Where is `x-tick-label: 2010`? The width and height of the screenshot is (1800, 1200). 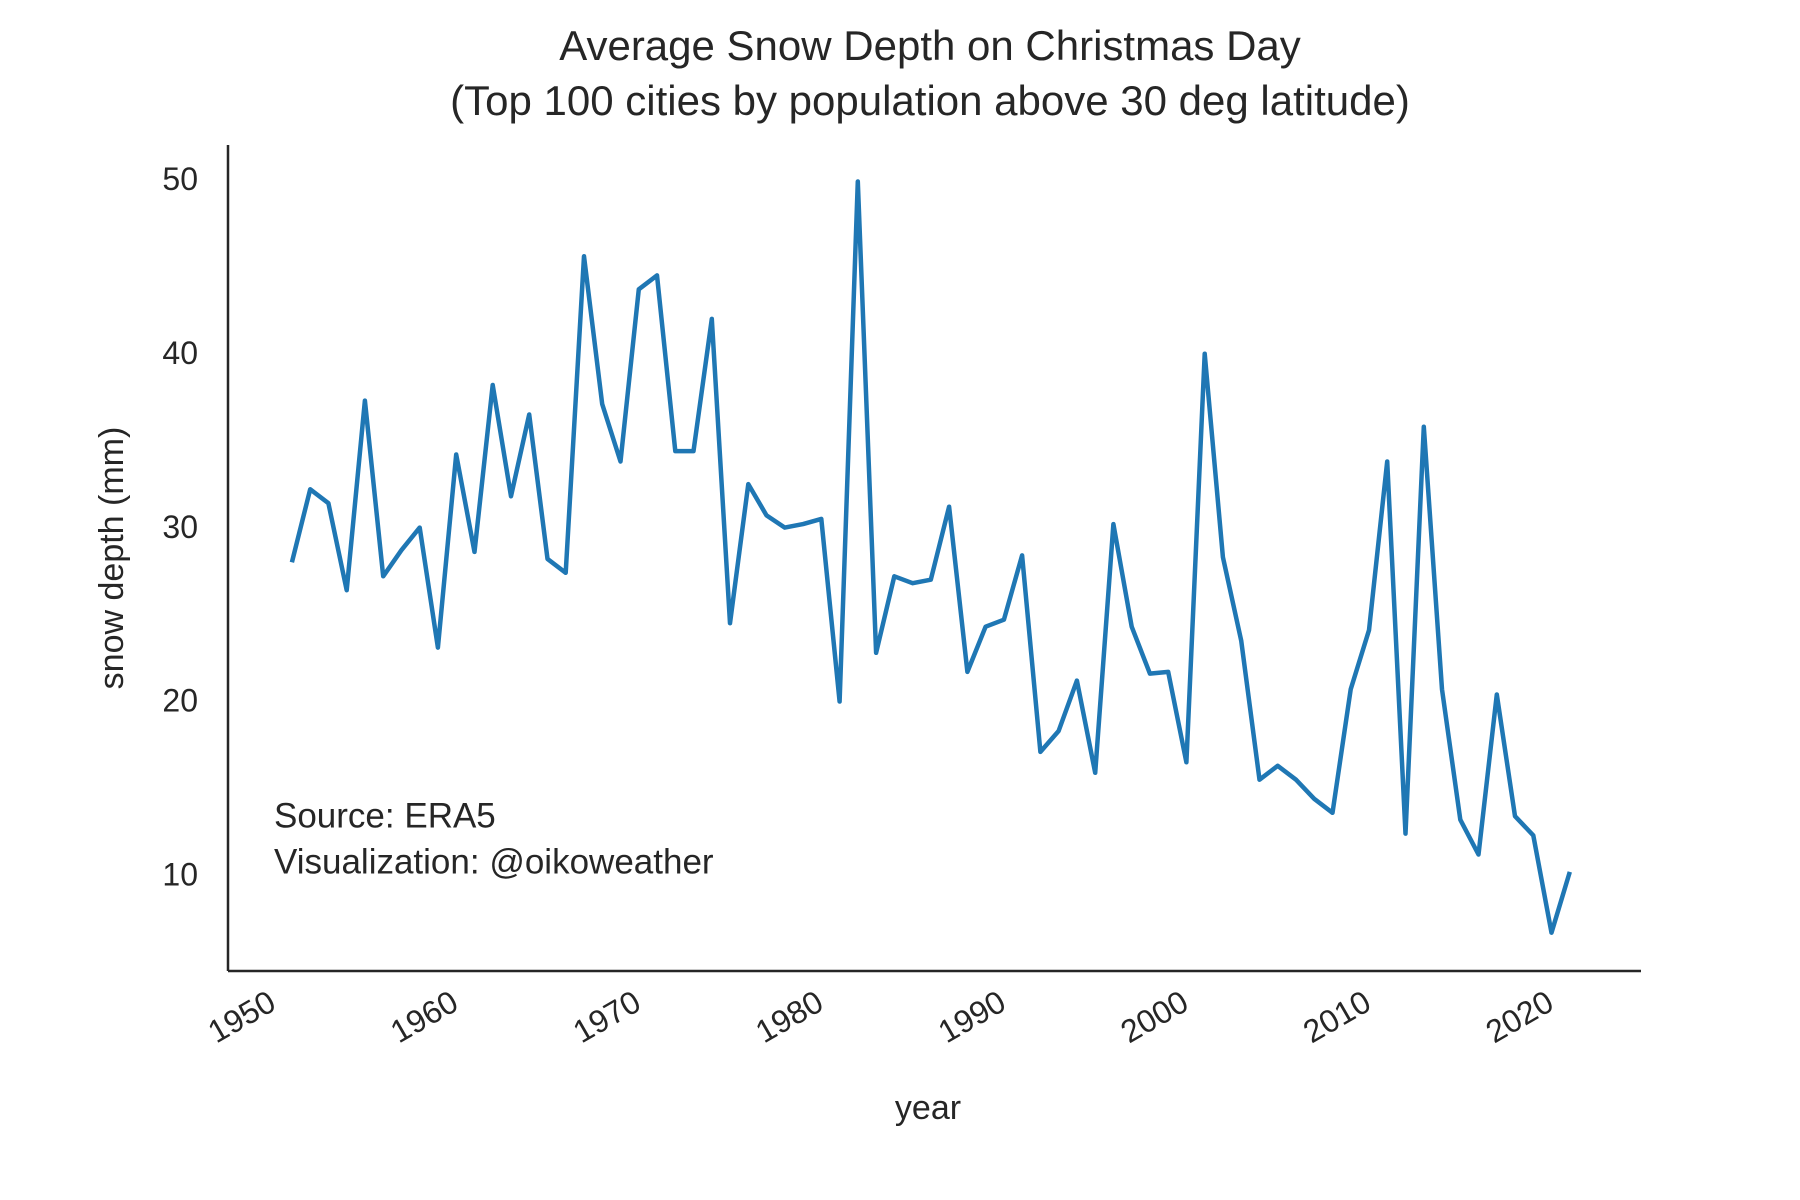
x-tick-label: 2010 is located at coordinates (1337, 1016).